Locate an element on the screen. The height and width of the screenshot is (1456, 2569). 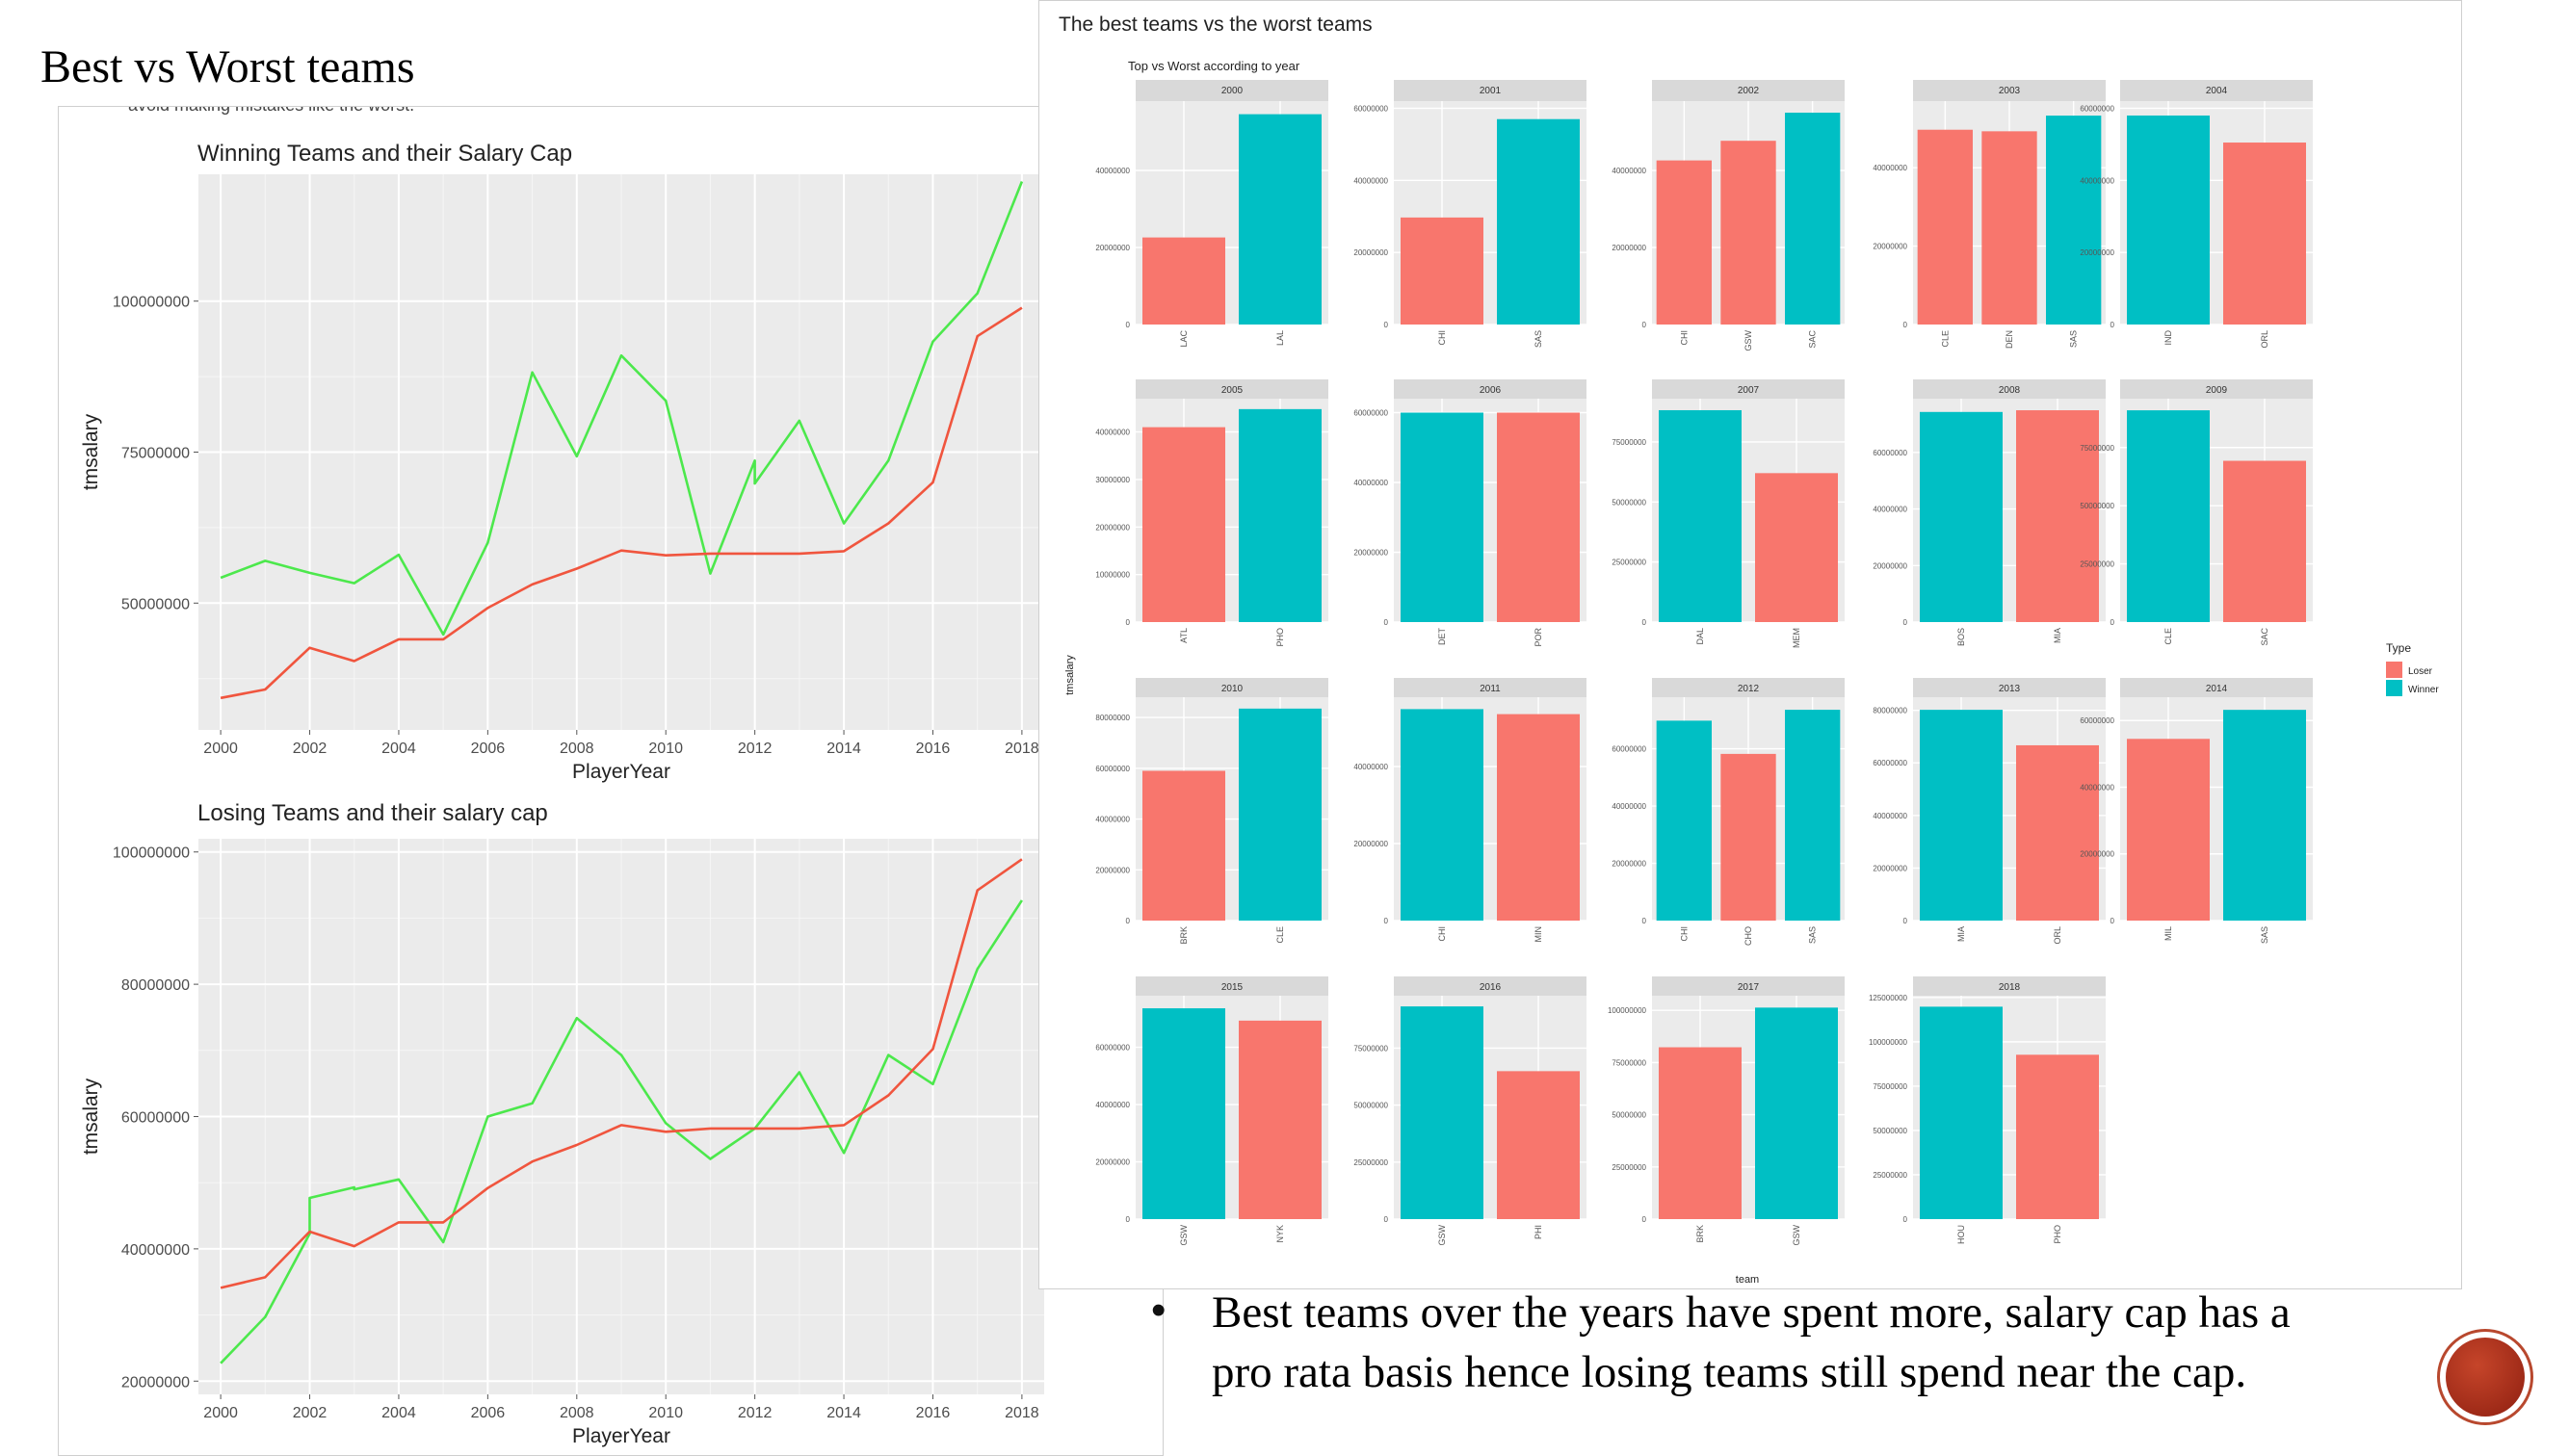
x-tick-label: NYK is located at coordinates (1280, 1234).